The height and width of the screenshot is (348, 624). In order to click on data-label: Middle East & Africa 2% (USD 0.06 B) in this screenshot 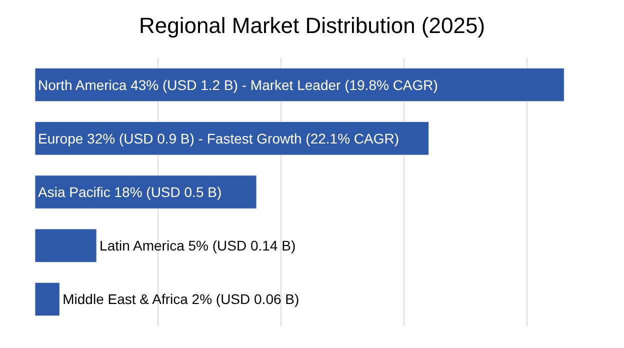, I will do `click(181, 299)`.